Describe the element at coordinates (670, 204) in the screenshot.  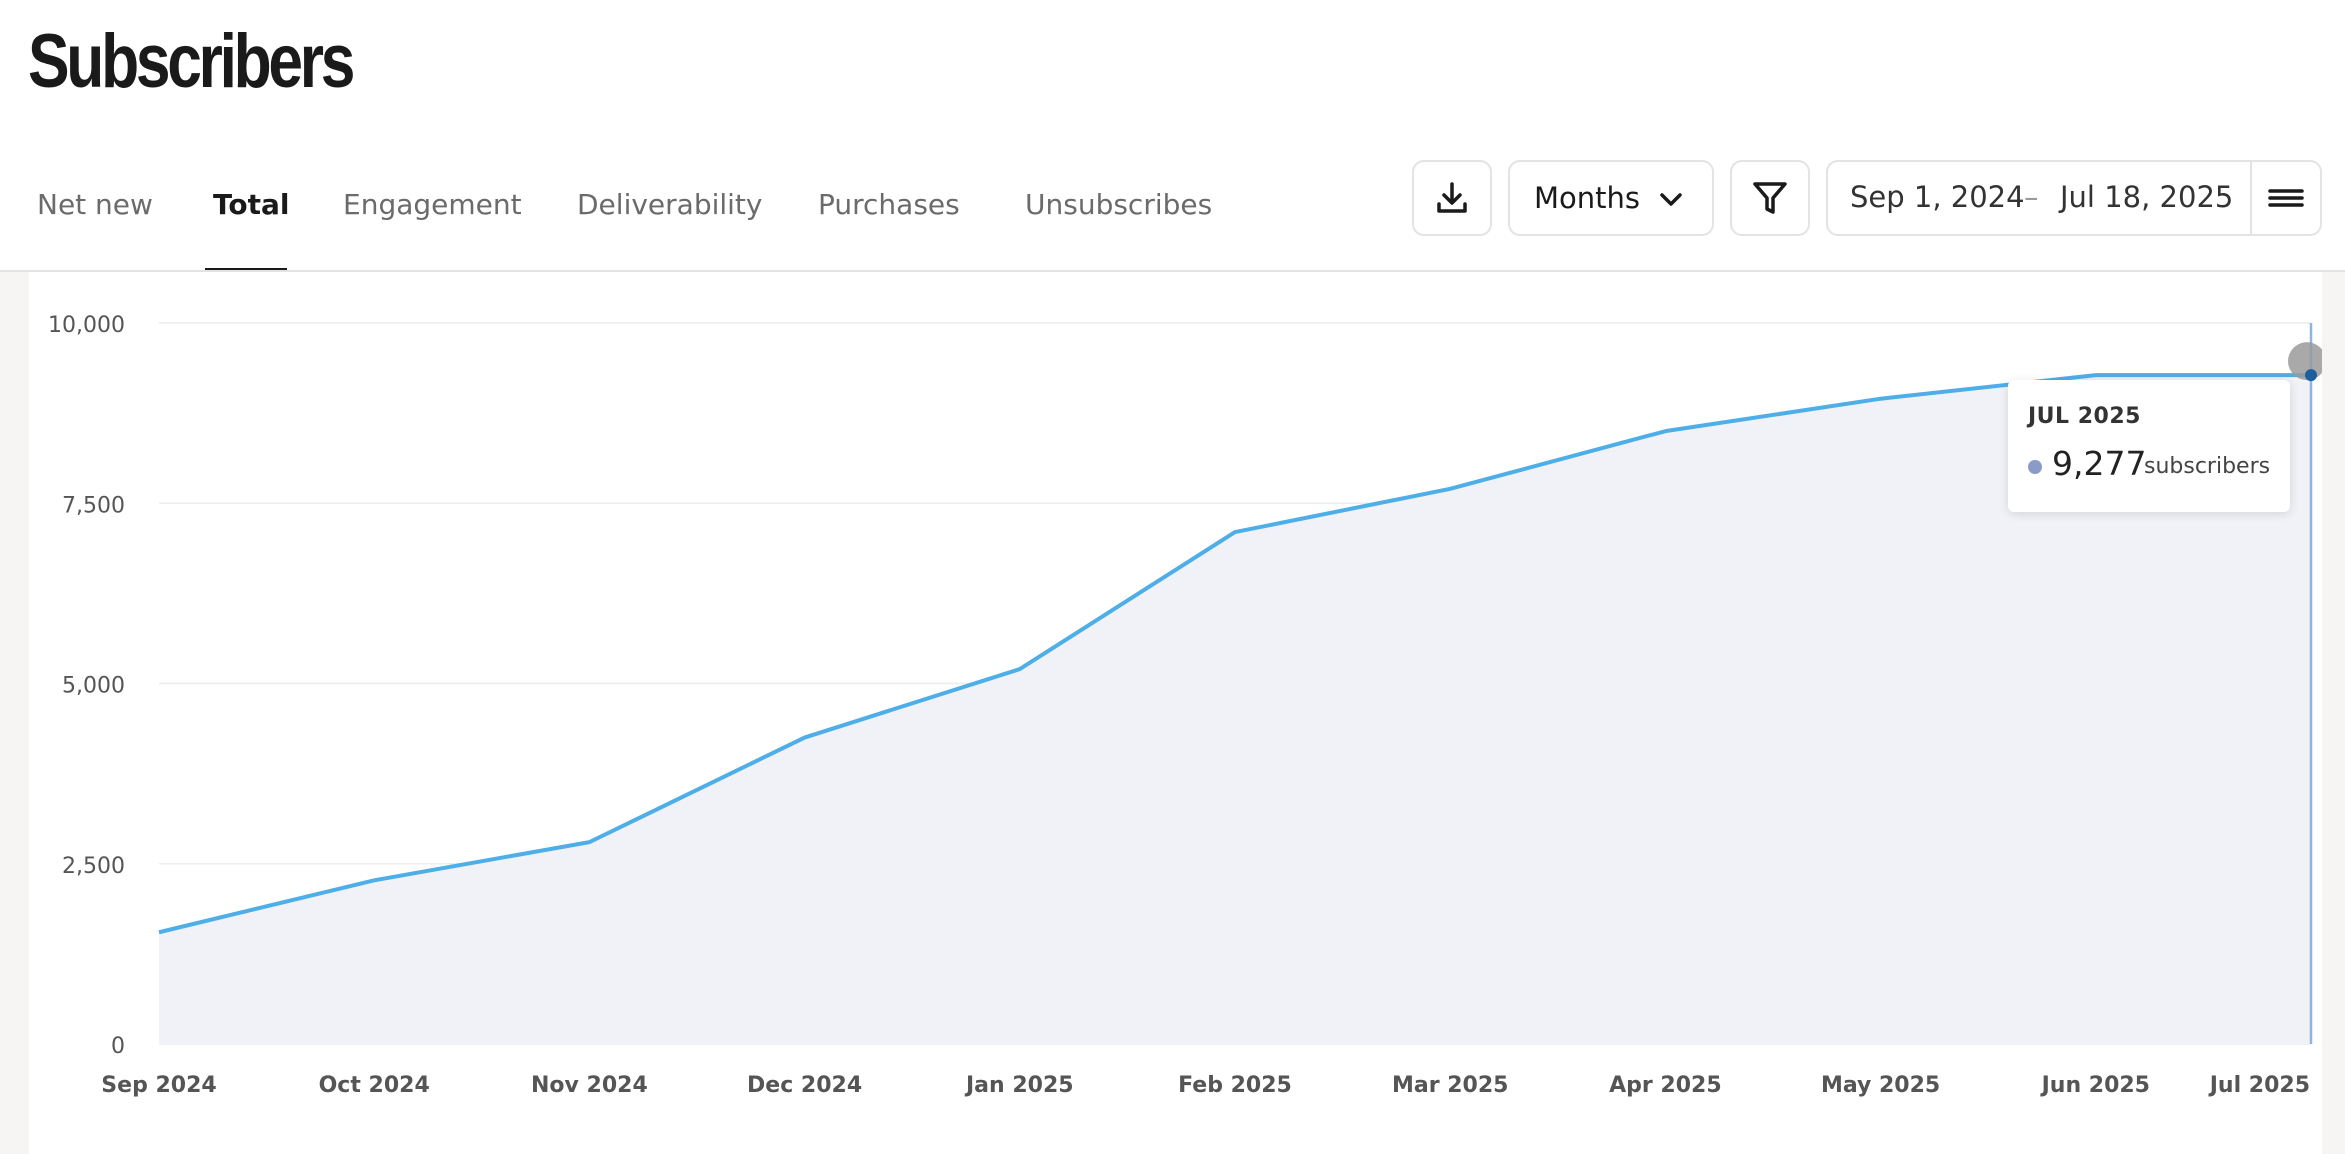
I see `tab-deliverability: Deliverability` at that location.